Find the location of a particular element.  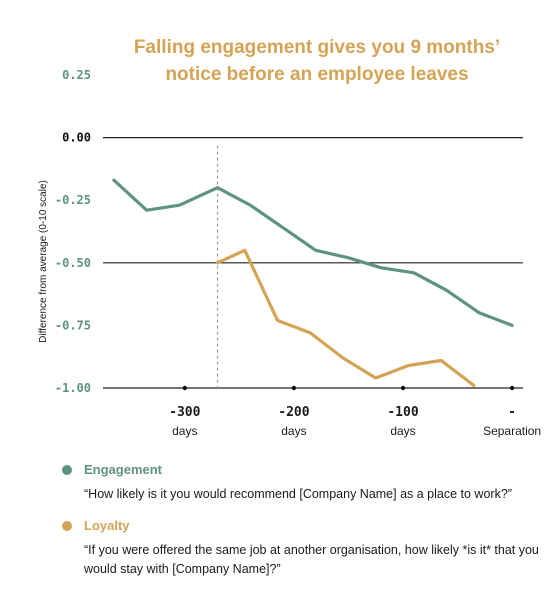

x-tick-label: -200 is located at coordinates (293, 412).